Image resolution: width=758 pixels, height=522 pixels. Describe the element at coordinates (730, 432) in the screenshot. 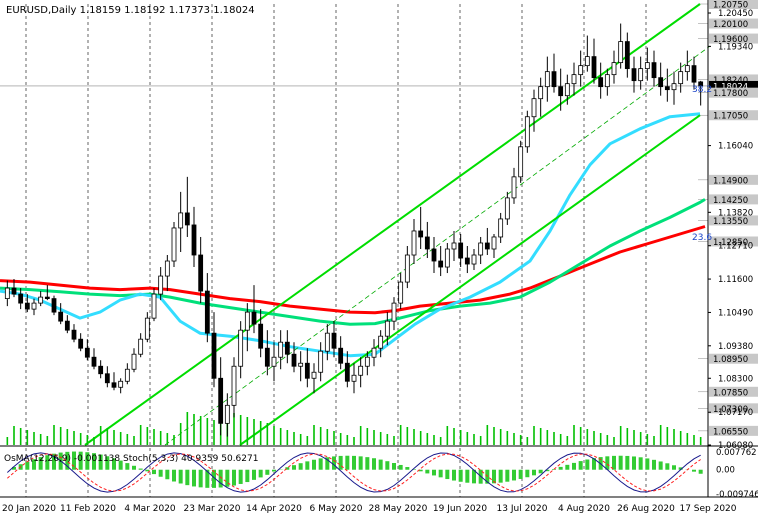

I see `level-label: 1.06550` at that location.